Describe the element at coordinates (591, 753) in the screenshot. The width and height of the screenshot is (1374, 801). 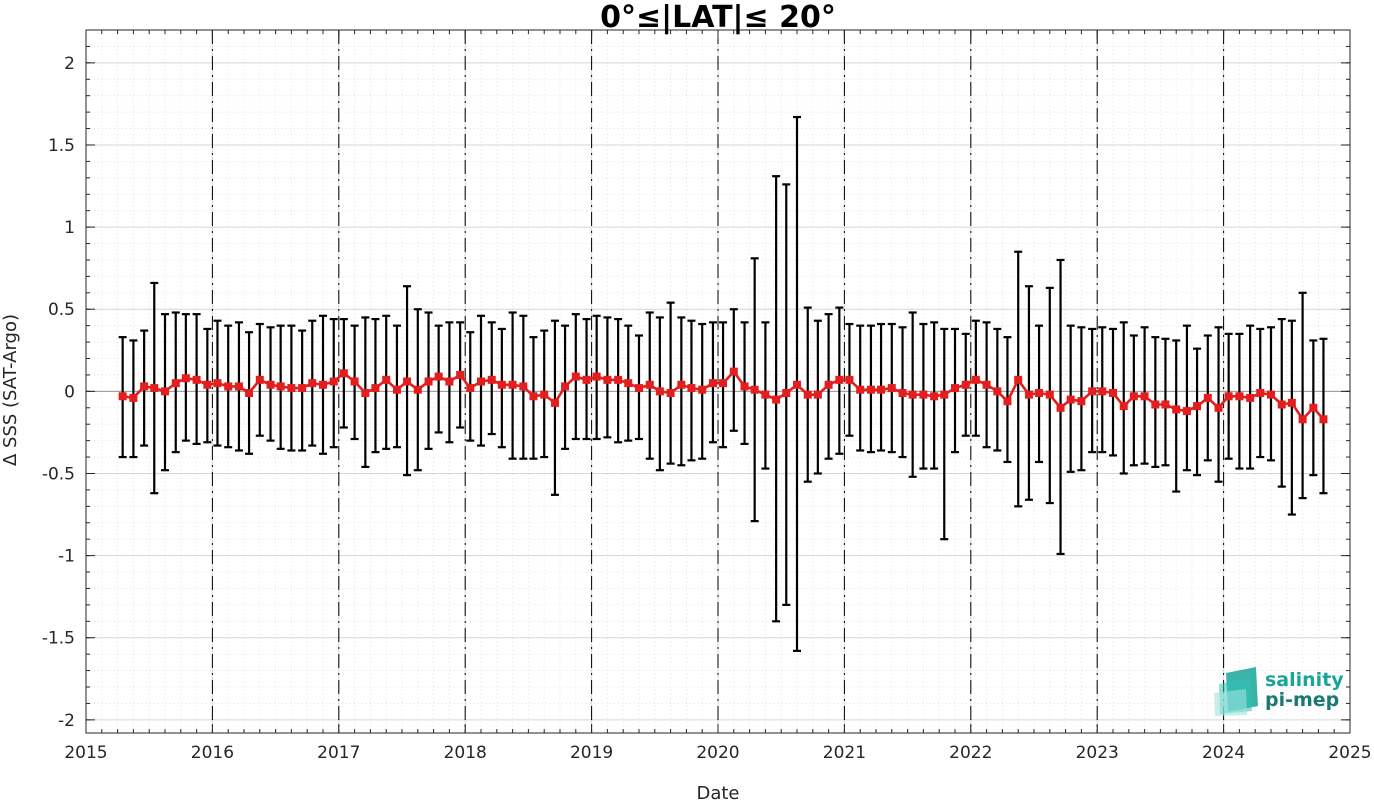
I see `x-tick-label: 2019` at that location.